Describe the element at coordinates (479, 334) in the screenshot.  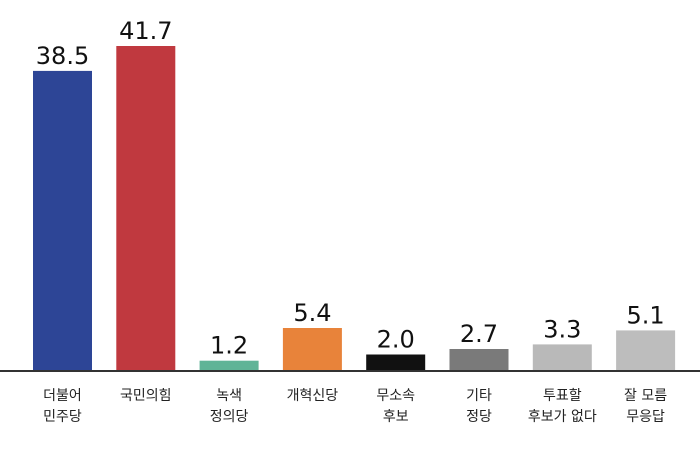
I see `value-label-5: 2.7` at that location.